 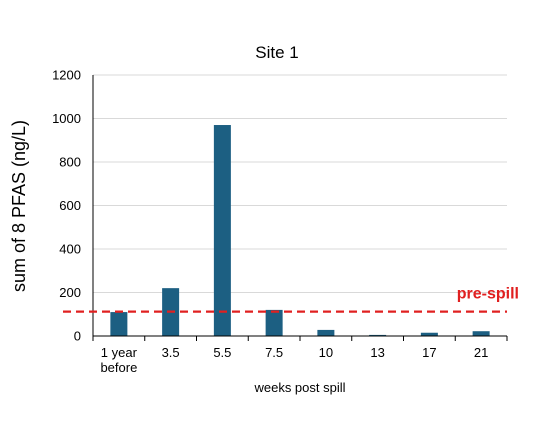 I want to click on x-tick-label: 3.5, so click(x=171, y=352).